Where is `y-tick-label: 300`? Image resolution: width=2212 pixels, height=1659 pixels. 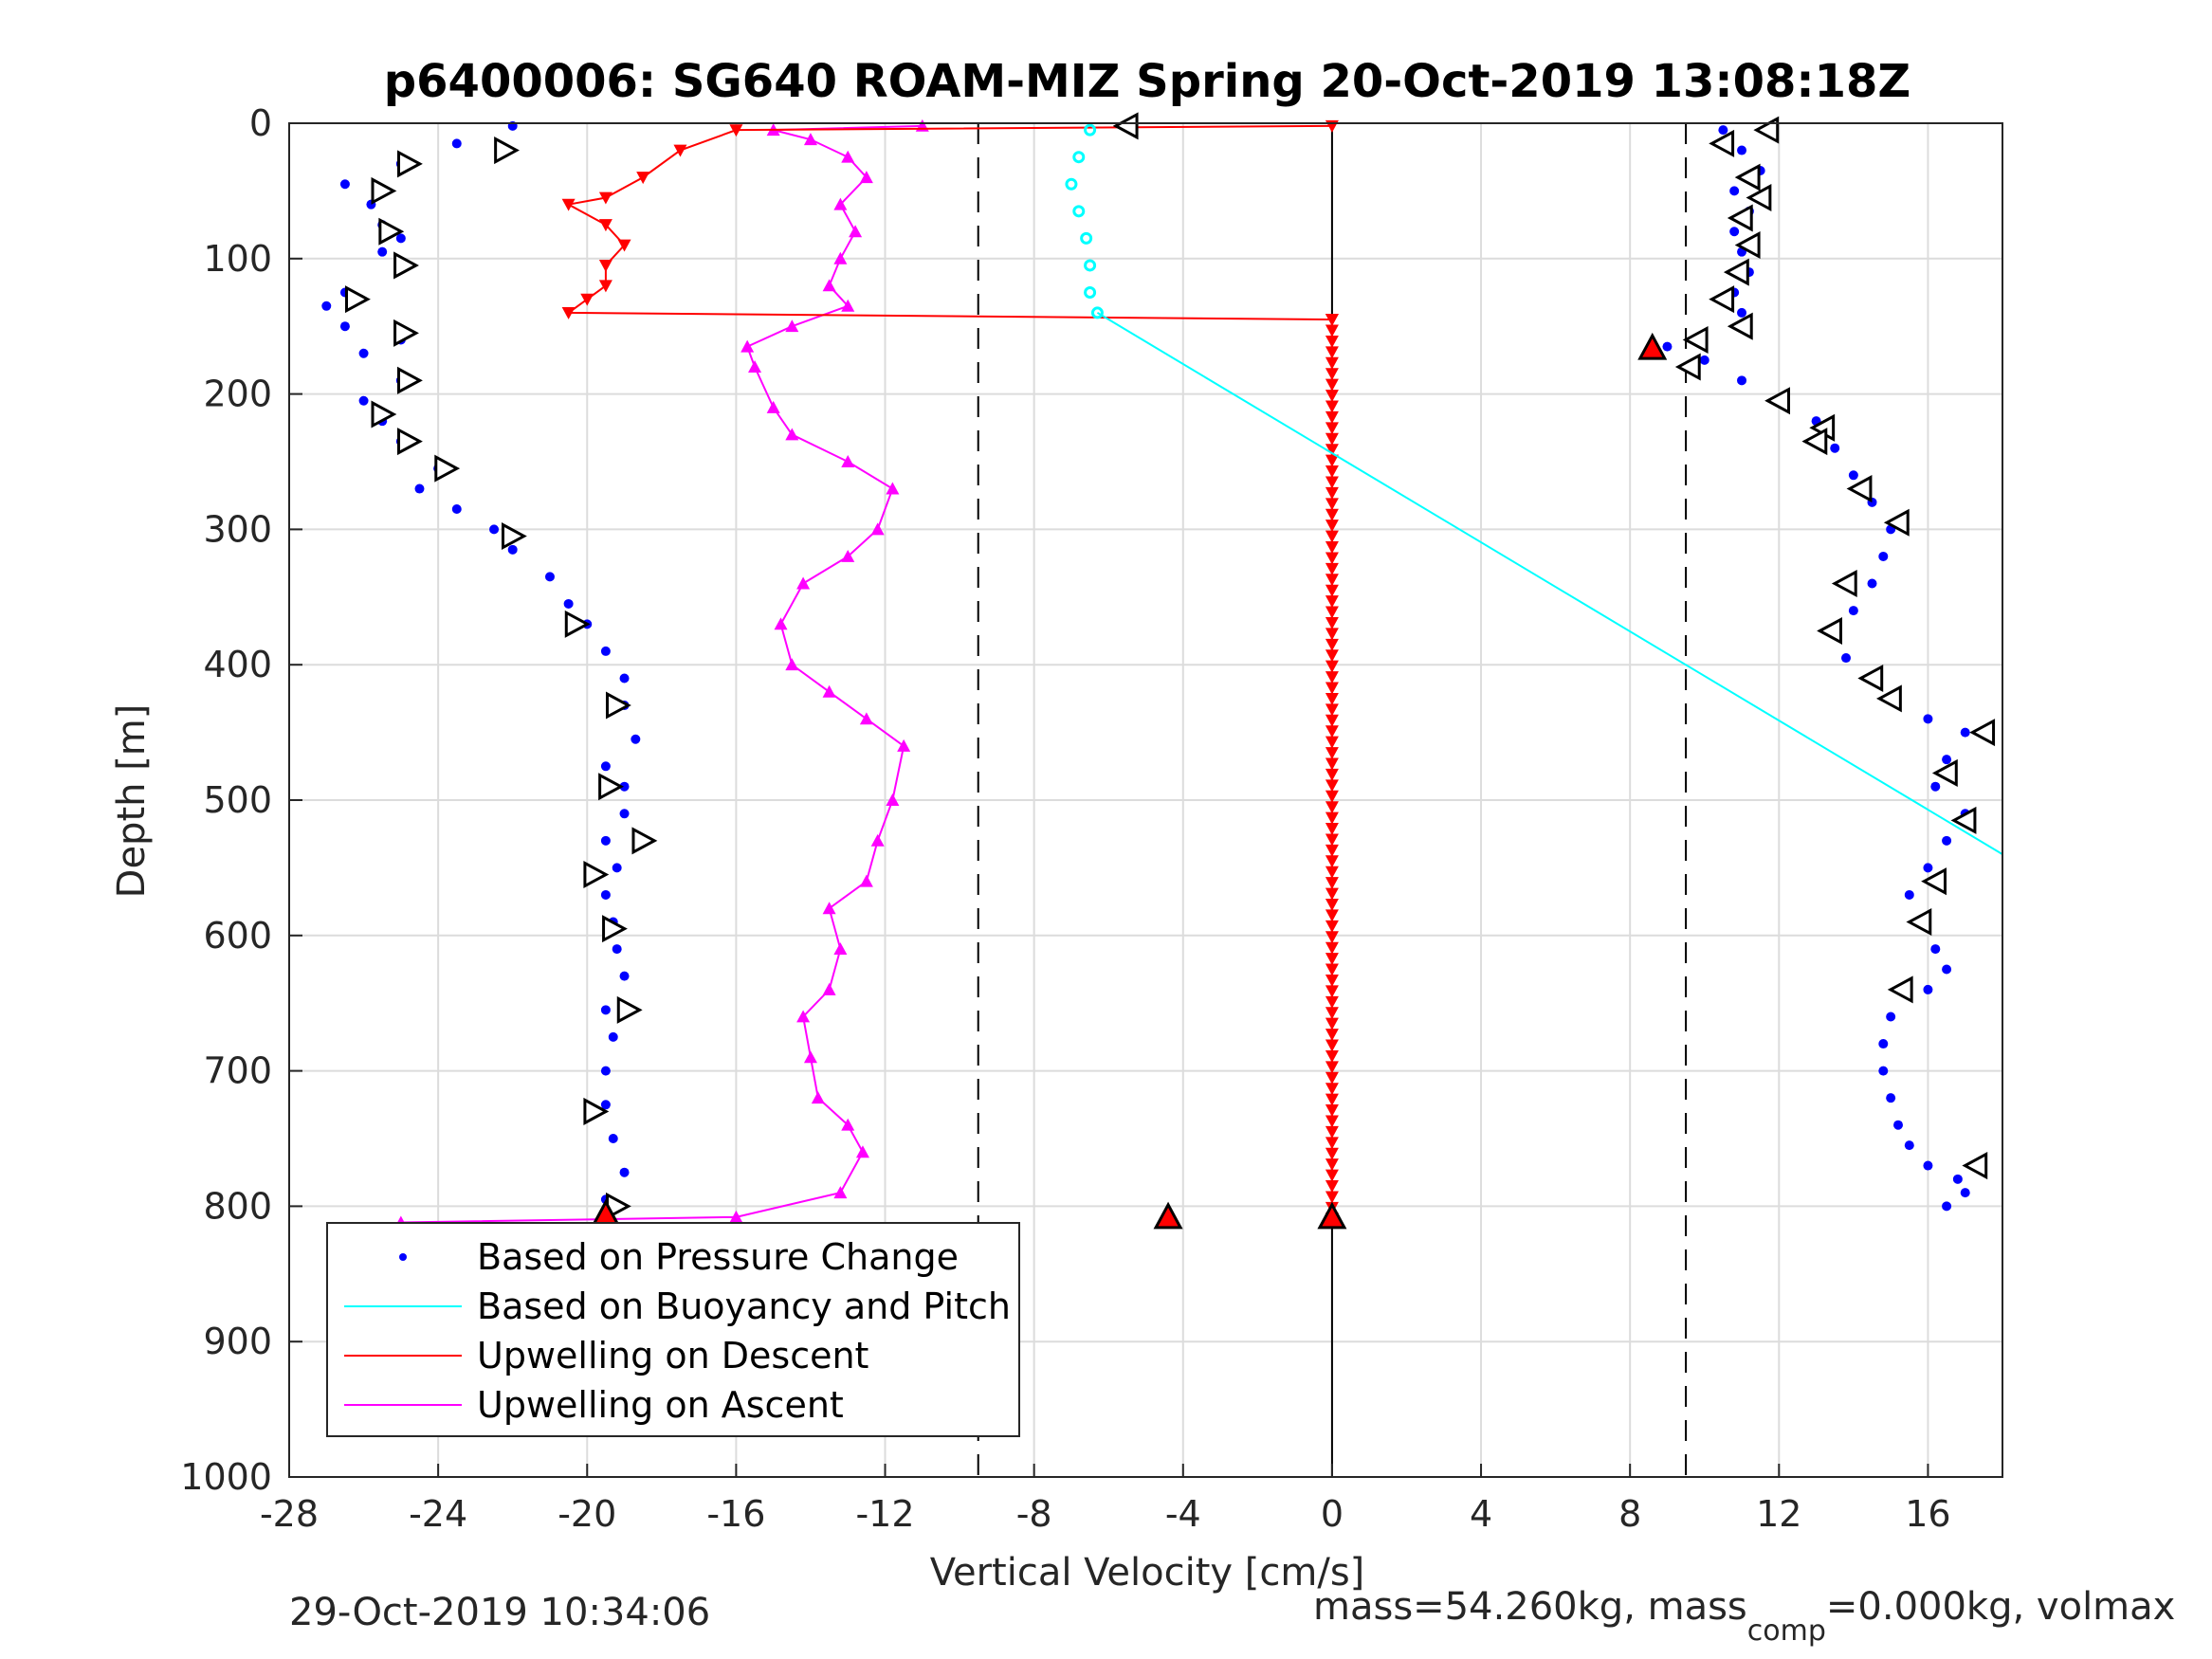
y-tick-label: 300 is located at coordinates (237, 529).